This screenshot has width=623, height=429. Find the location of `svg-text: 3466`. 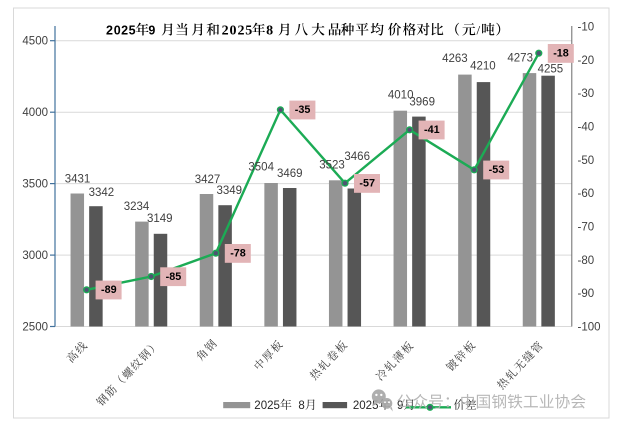

svg-text: 3466 is located at coordinates (357, 157).